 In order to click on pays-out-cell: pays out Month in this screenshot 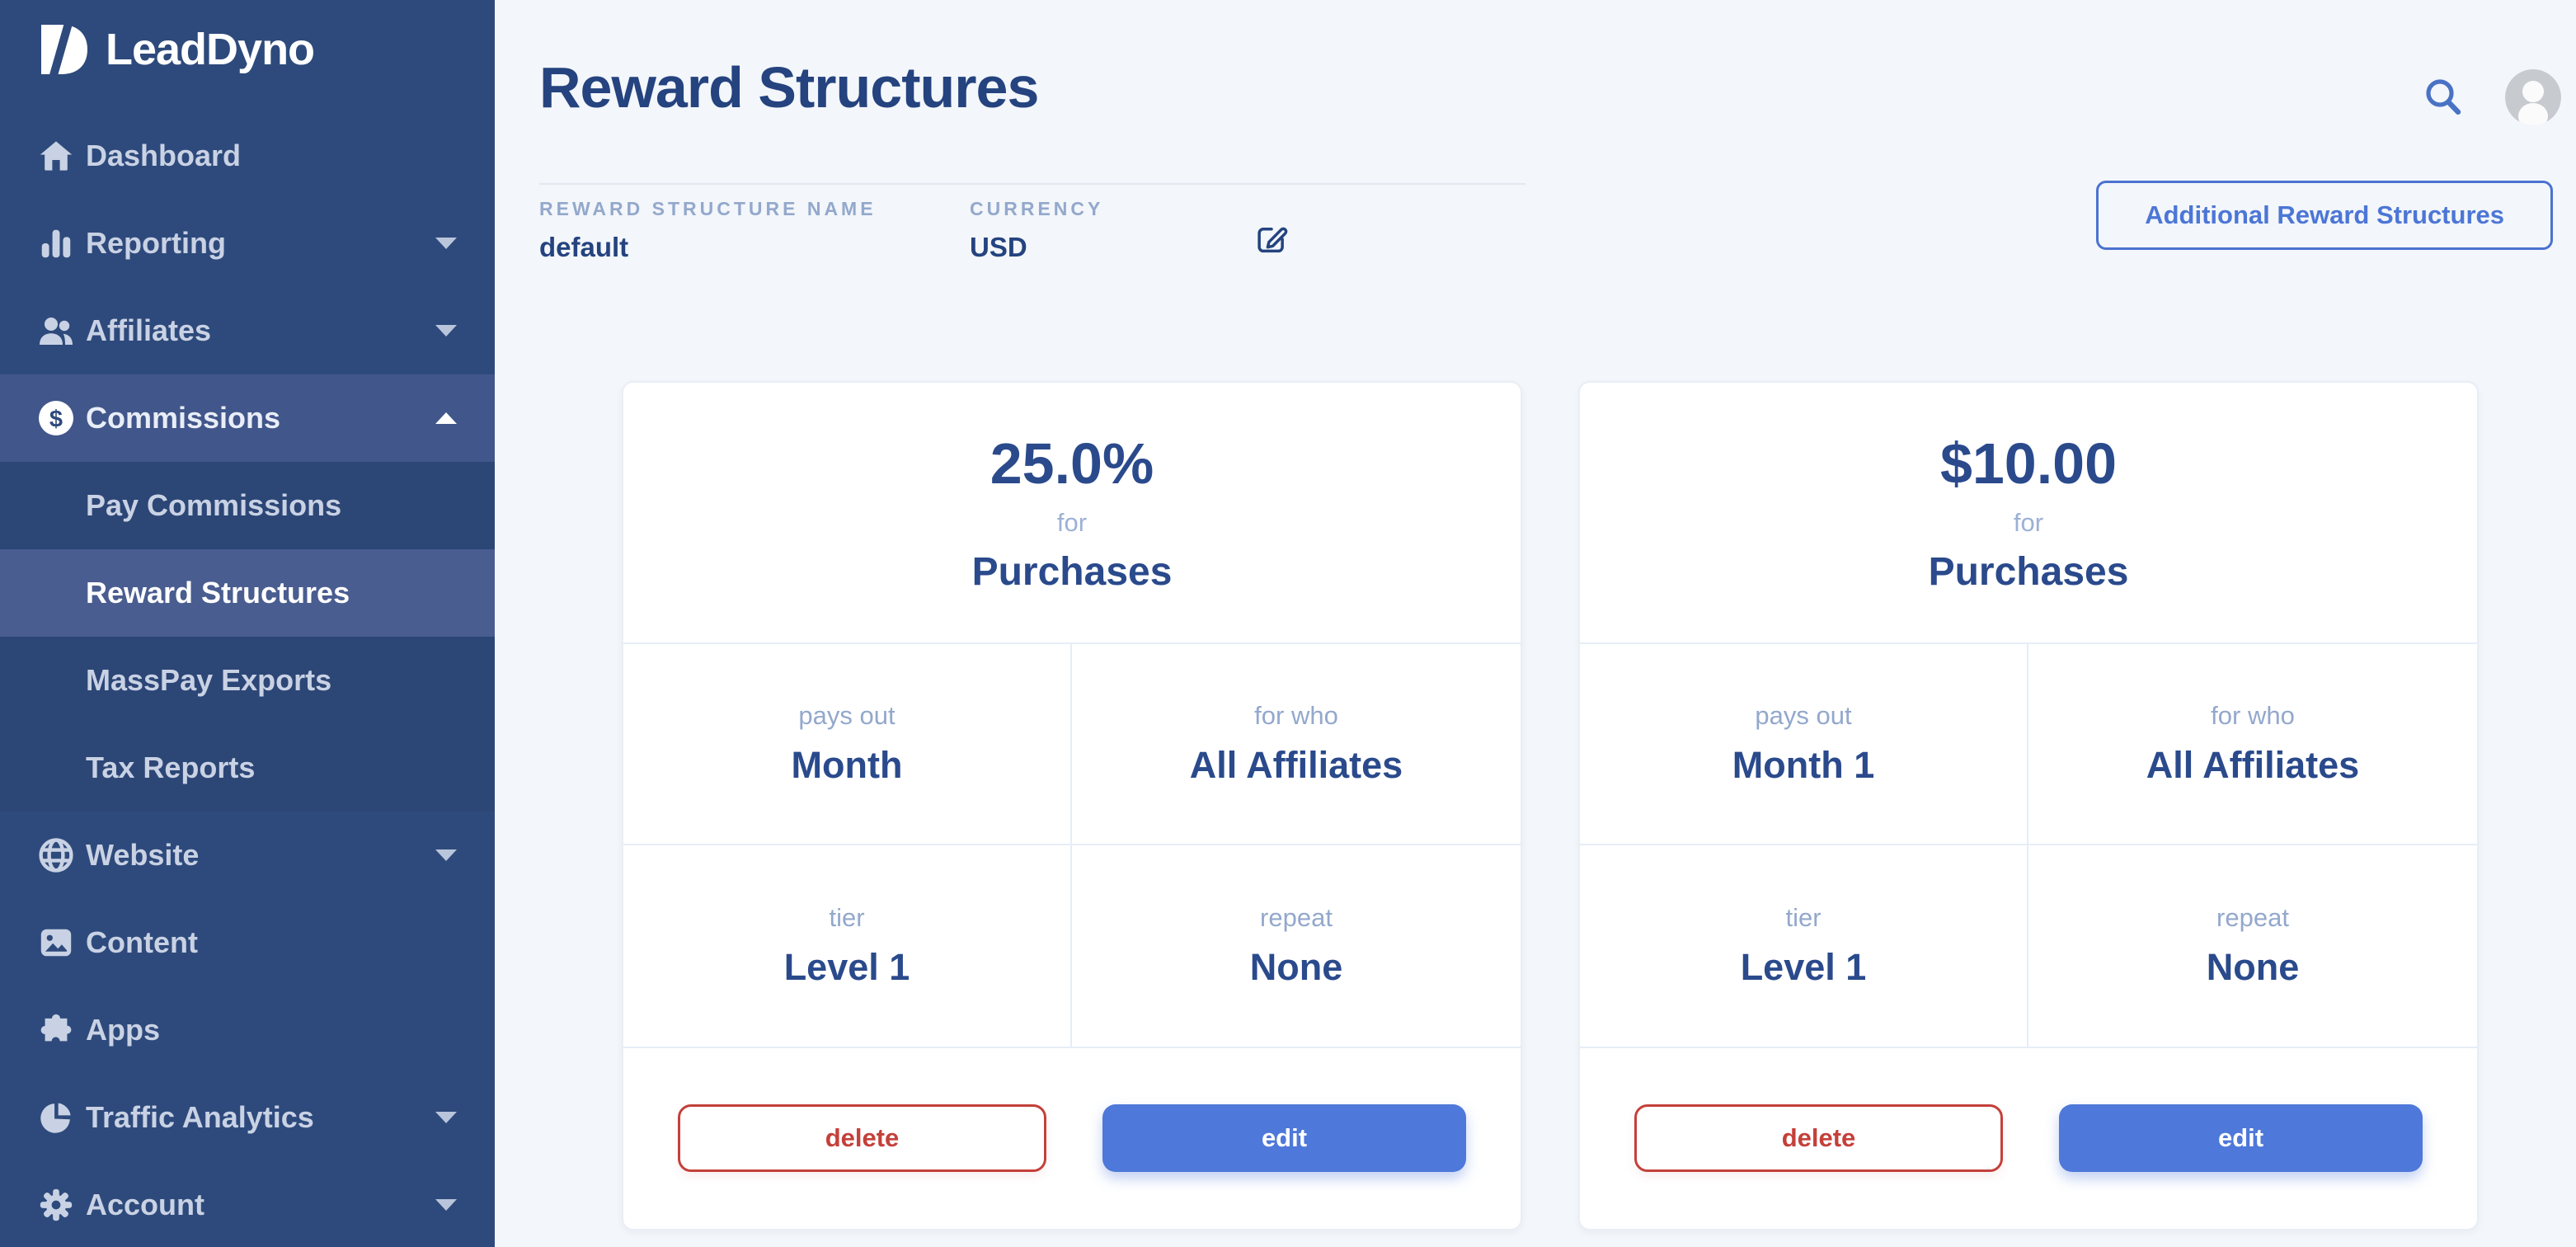, I will do `click(847, 744)`.